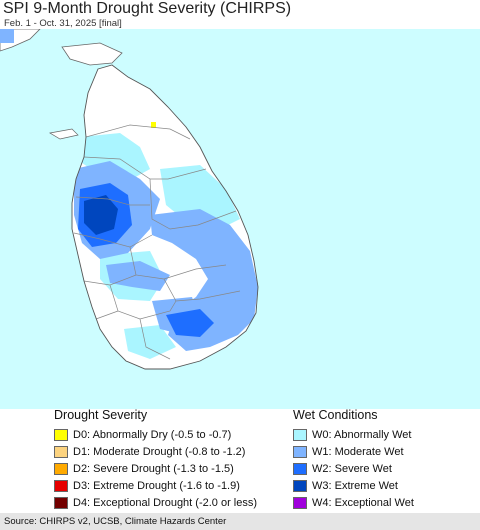 This screenshot has width=480, height=530. I want to click on wet-legend-item: W1: Moderate Wet, so click(353, 451).